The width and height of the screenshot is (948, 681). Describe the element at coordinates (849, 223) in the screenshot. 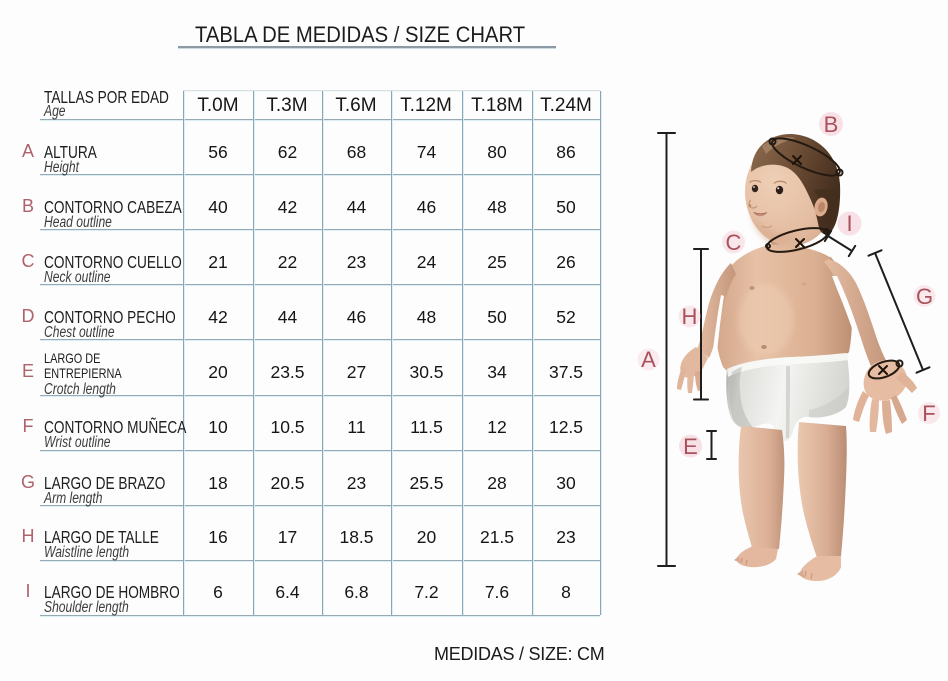

I see `svg-text: I` at that location.